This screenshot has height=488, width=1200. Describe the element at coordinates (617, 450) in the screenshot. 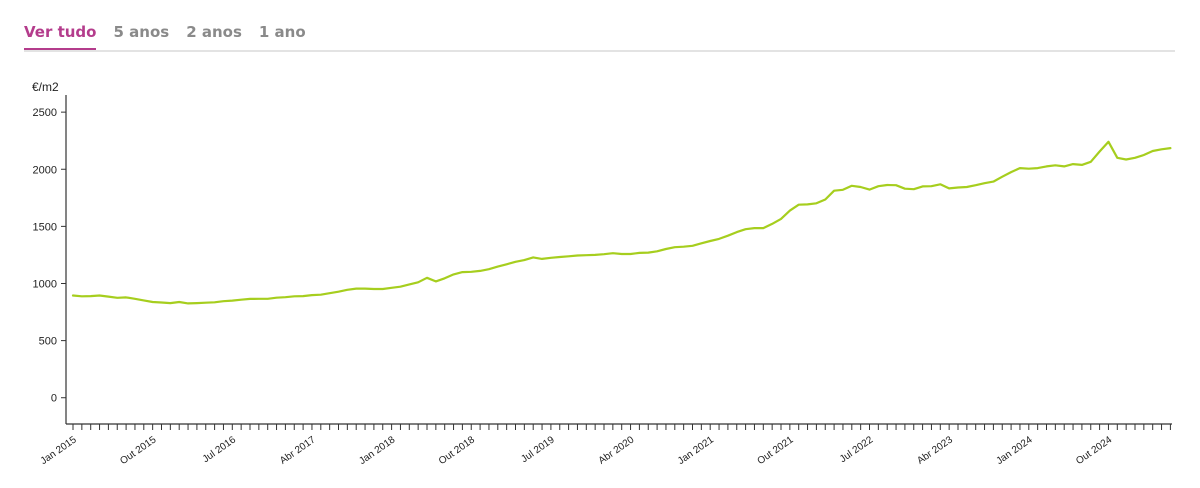

I see `x-tick-label: Abr 2020` at that location.